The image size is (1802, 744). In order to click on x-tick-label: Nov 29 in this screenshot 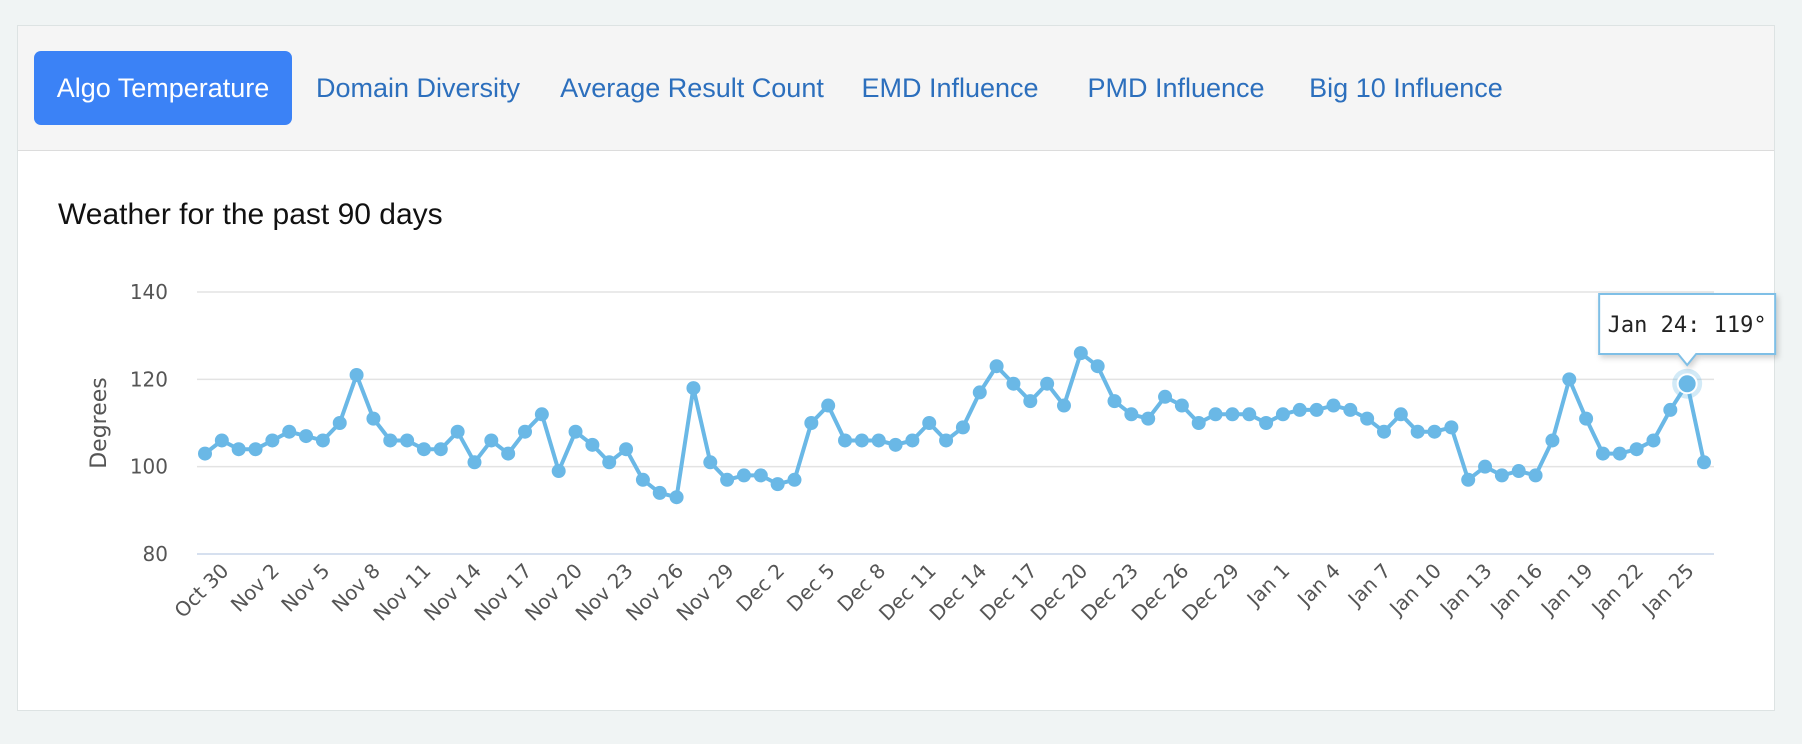, I will do `click(705, 592)`.